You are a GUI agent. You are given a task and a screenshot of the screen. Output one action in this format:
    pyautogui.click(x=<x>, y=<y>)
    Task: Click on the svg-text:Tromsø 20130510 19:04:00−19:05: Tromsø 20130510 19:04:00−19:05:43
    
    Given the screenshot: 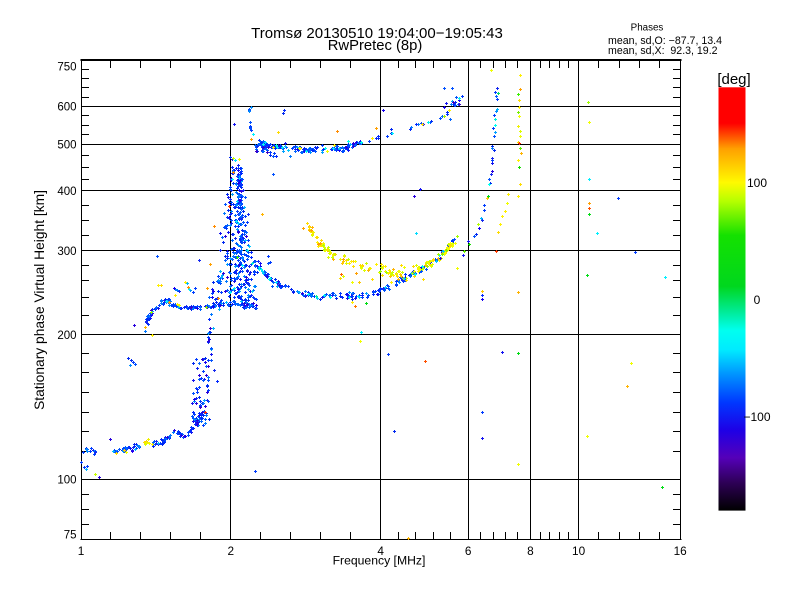 What is the action you would take?
    pyautogui.click(x=377, y=33)
    